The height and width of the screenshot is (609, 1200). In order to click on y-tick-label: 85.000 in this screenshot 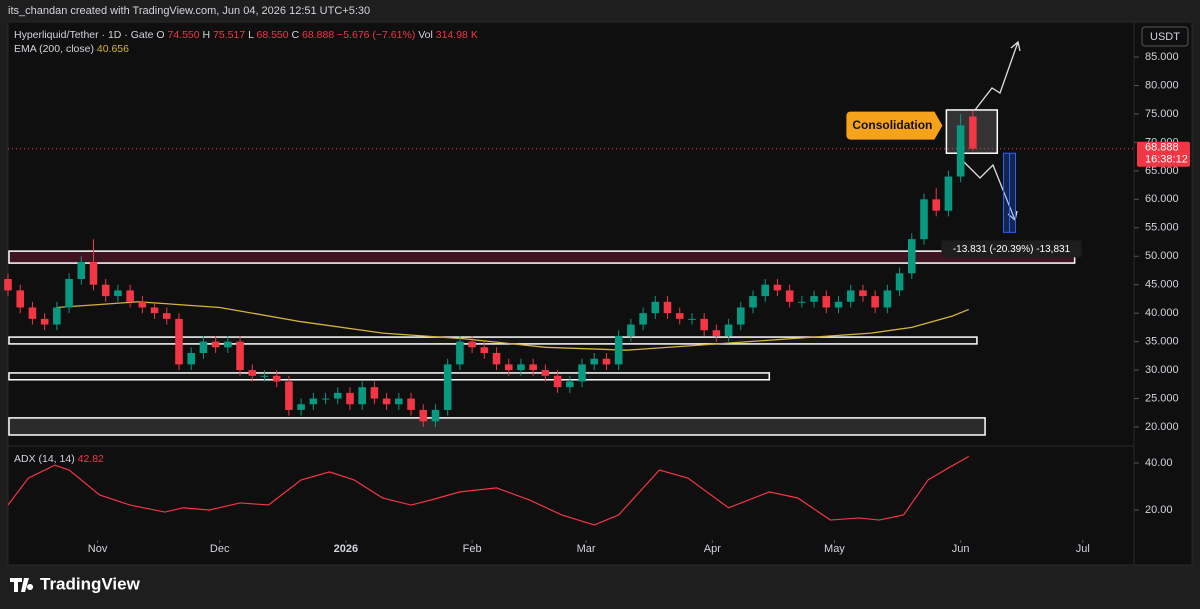, I will do `click(1162, 57)`.